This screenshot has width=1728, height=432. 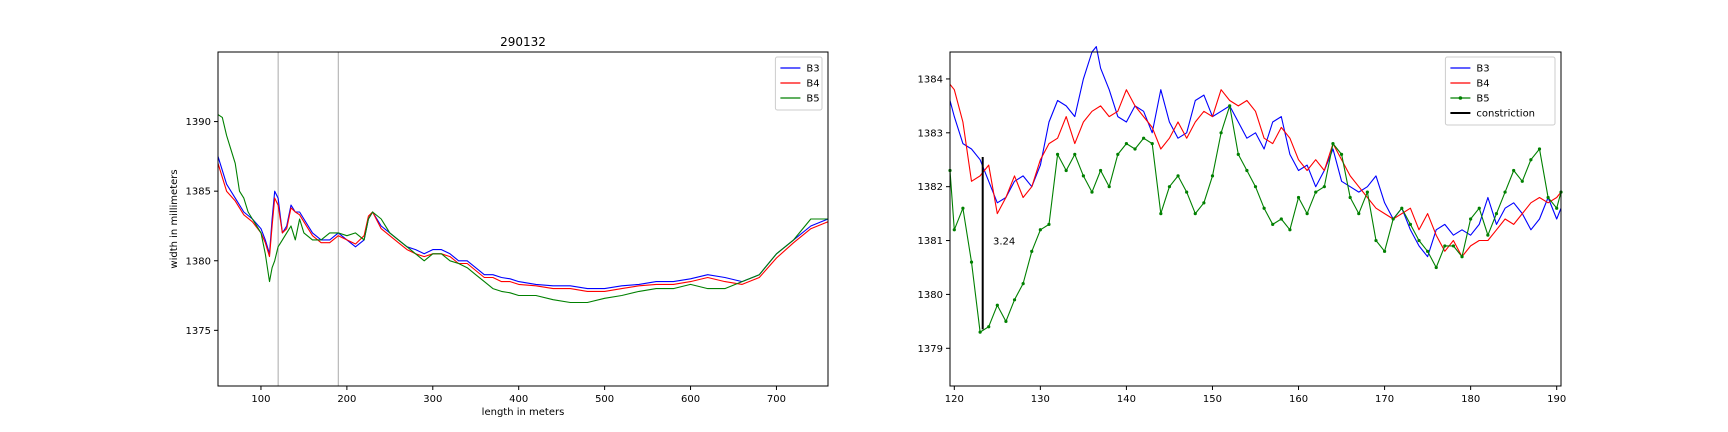 What do you see at coordinates (198, 192) in the screenshot?
I see `y-tick-label: 1385` at bounding box center [198, 192].